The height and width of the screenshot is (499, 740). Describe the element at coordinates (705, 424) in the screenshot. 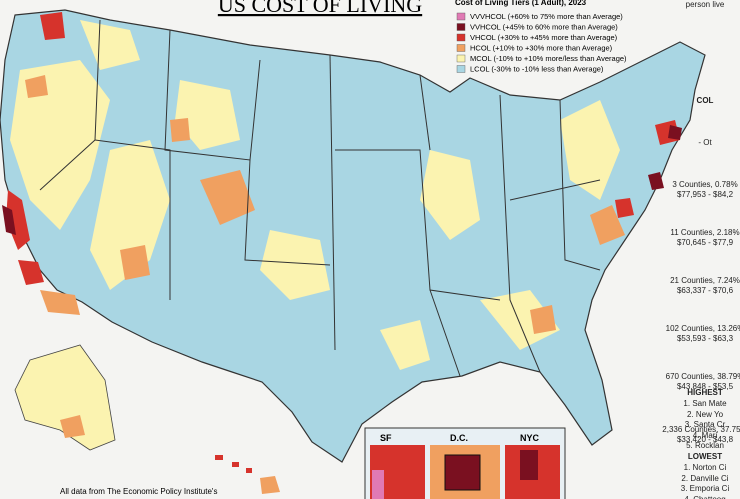

I see `rank-item: 3. Santa Cr` at that location.